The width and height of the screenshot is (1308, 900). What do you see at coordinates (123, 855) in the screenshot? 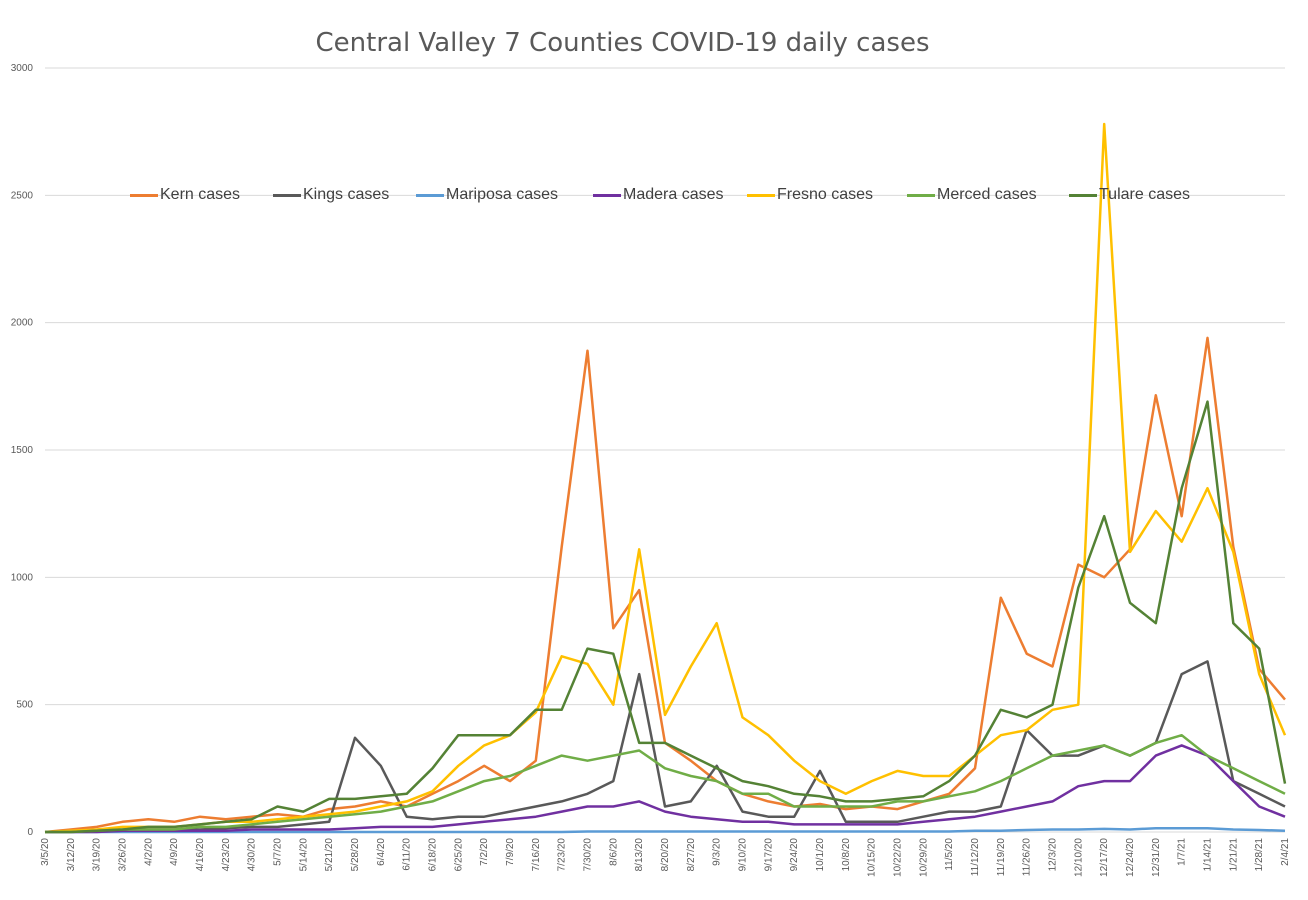
I see `x-tick-label: 3/26/20` at bounding box center [123, 855].